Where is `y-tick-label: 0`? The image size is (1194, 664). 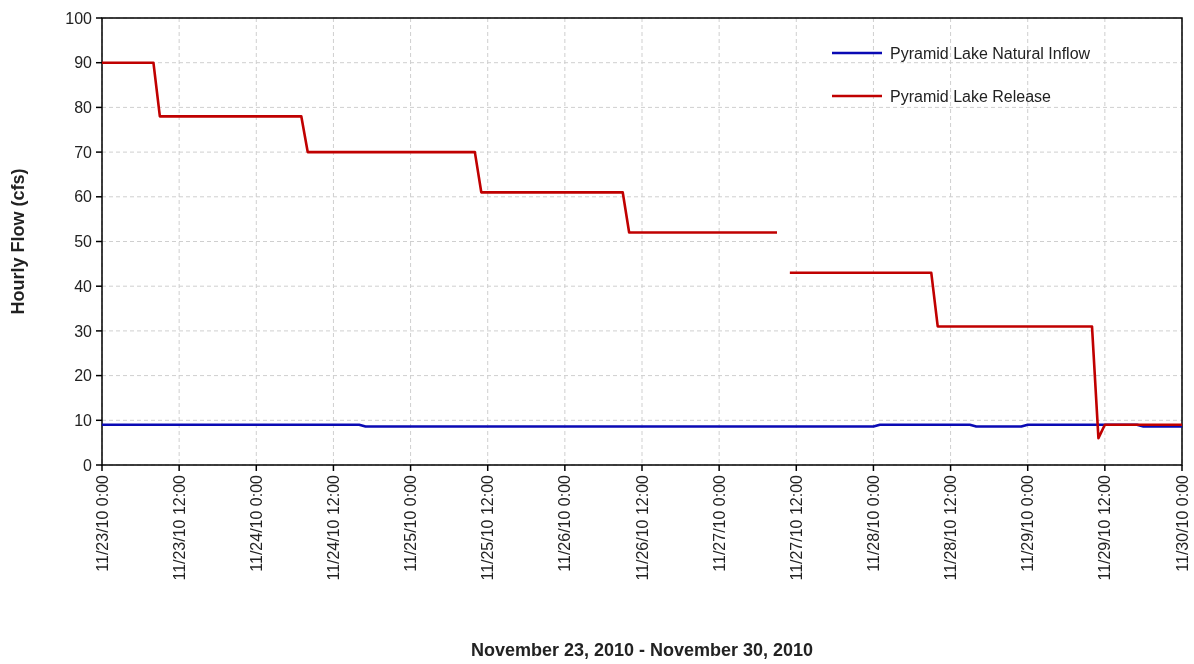
y-tick-label: 0 is located at coordinates (88, 465).